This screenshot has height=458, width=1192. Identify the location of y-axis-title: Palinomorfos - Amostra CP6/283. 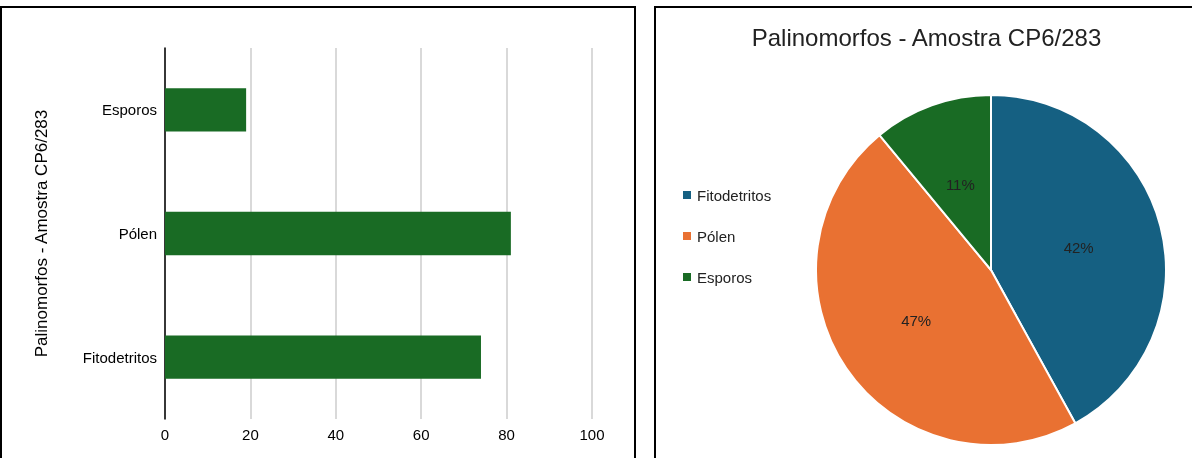
(41, 233).